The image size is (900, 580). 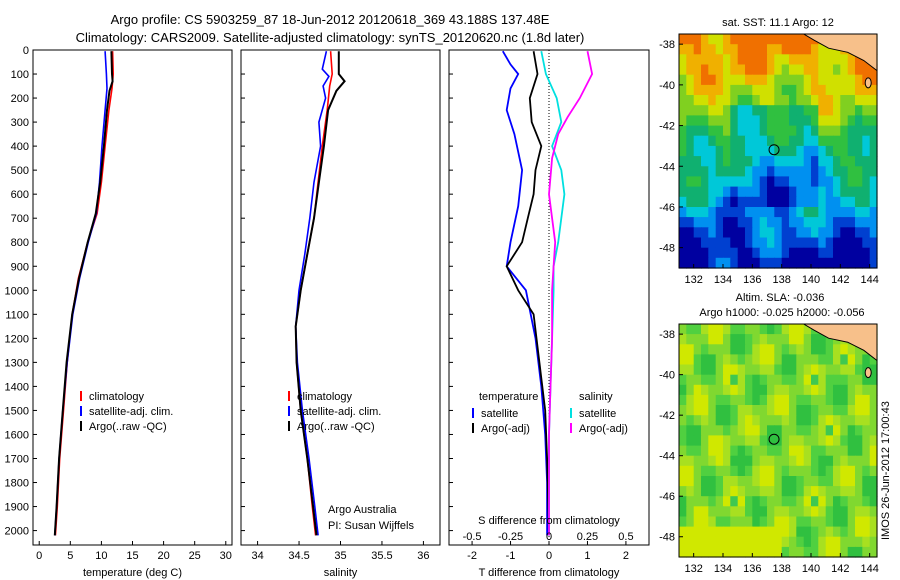 What do you see at coordinates (17, 291) in the screenshot?
I see `y-tick-label: 1000` at bounding box center [17, 291].